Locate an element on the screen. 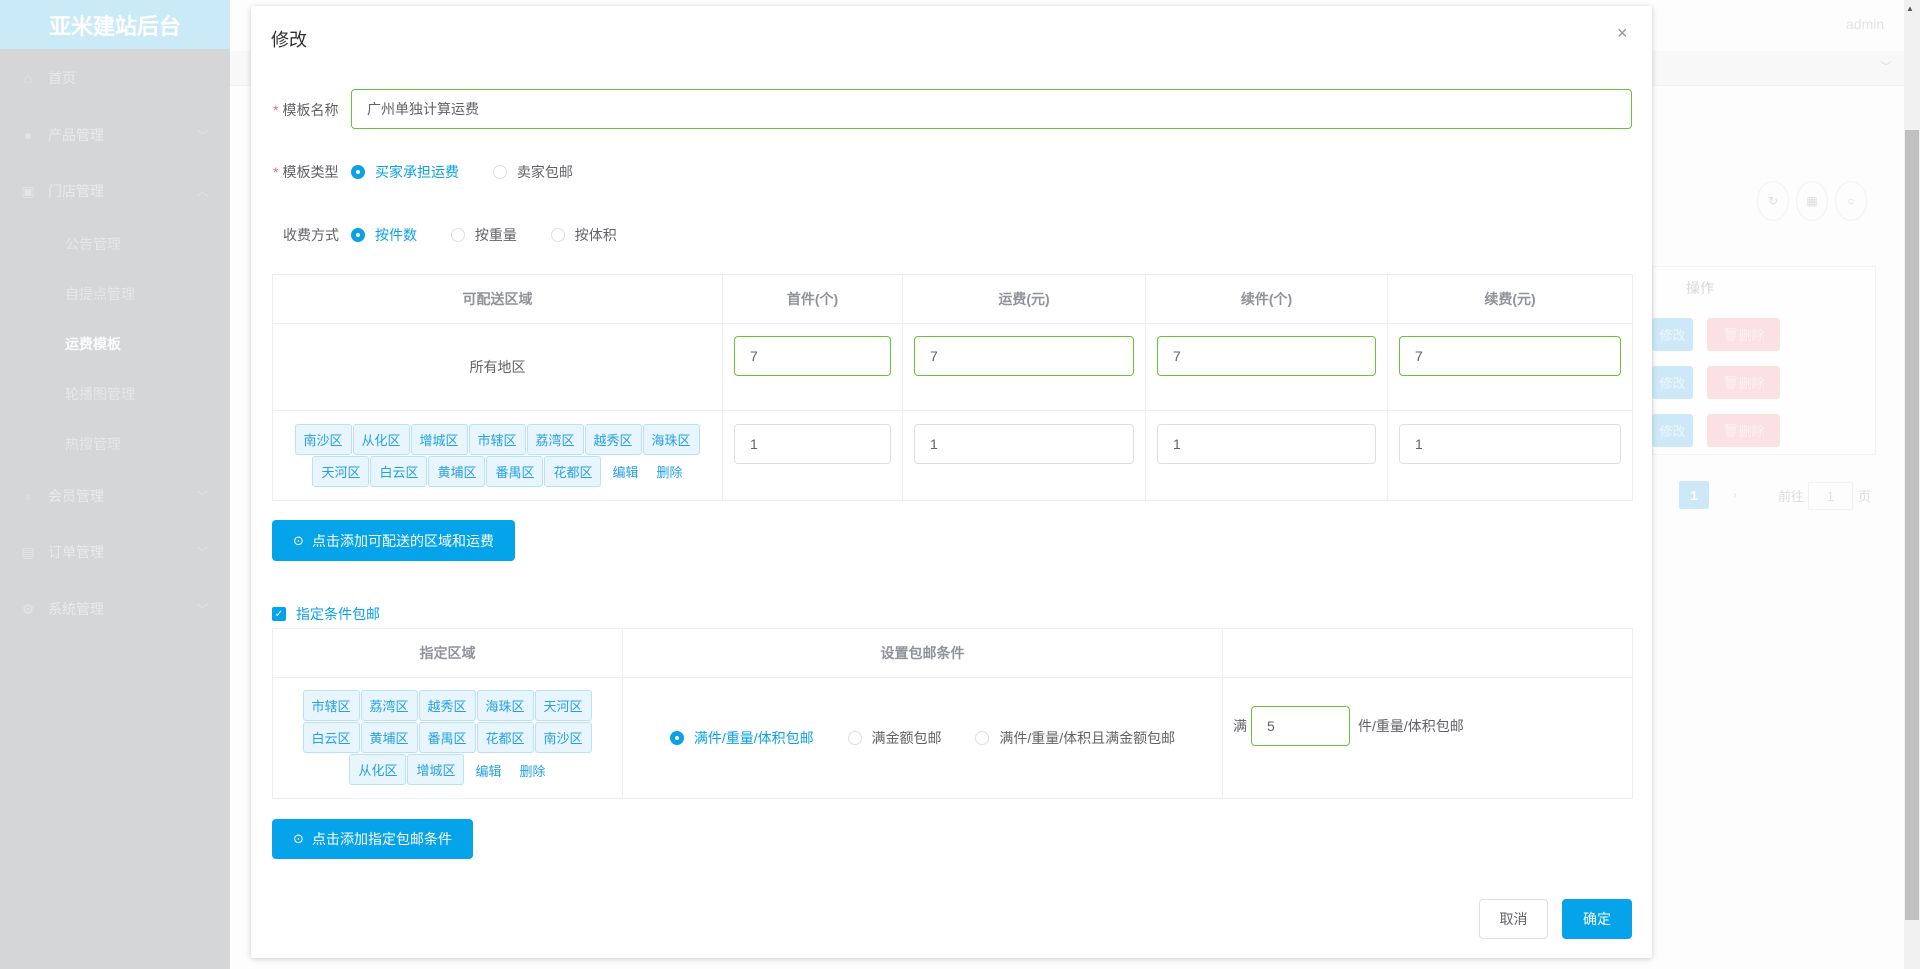  sidebar-subitem: 自提点管理 is located at coordinates (100, 294).